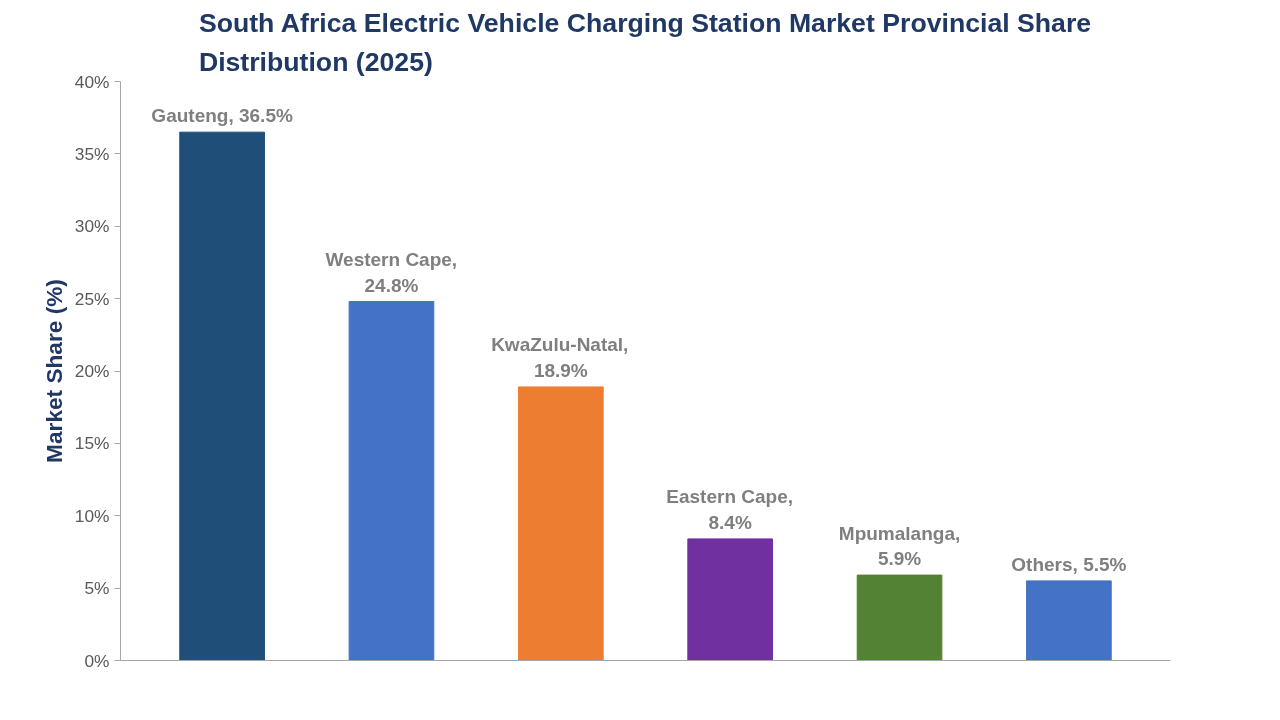  I want to click on y-axis-title: Market Share (%), so click(53, 371).